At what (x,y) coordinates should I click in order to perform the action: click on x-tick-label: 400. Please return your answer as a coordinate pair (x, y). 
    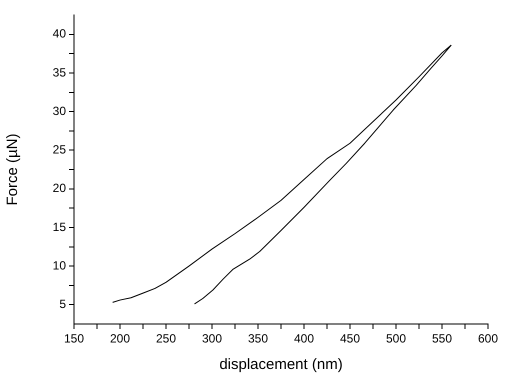
    Looking at the image, I should click on (304, 339).